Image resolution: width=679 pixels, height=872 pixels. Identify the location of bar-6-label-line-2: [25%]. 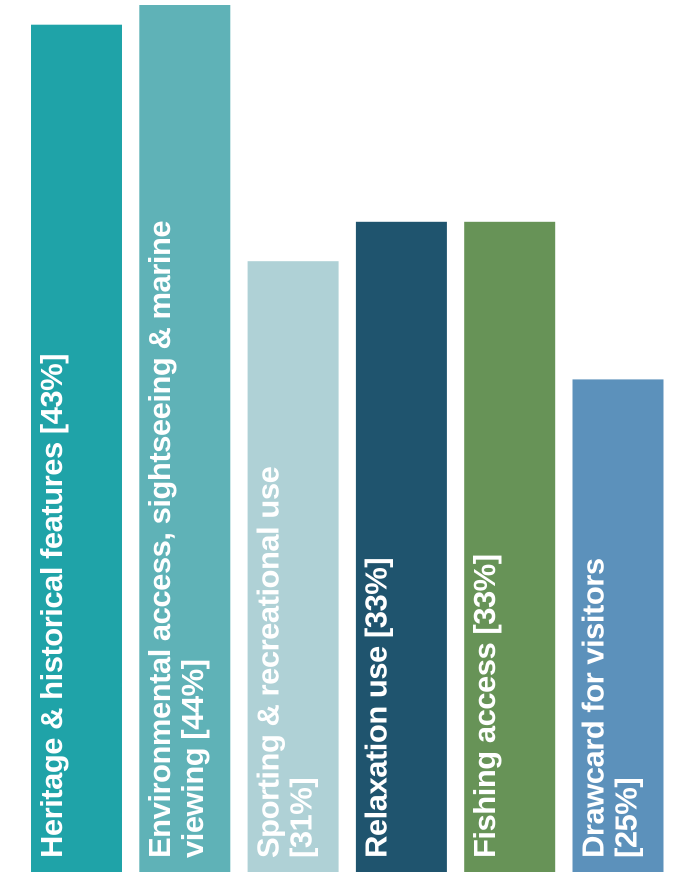
(625, 818).